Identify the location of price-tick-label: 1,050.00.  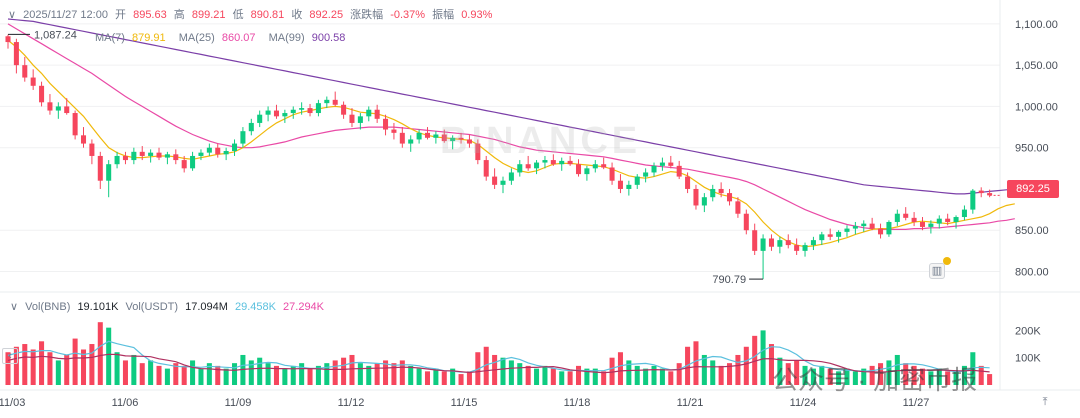
(1036, 66).